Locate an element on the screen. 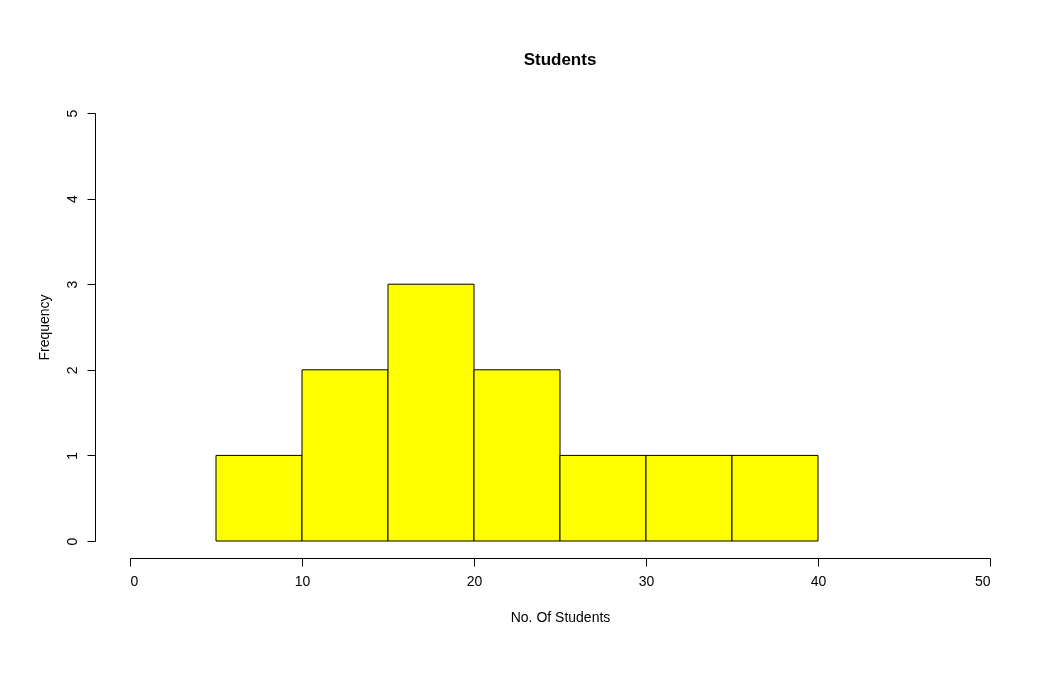 Image resolution: width=1059 pixels, height=674 pixels. x-tick-label: 40 is located at coordinates (818, 580).